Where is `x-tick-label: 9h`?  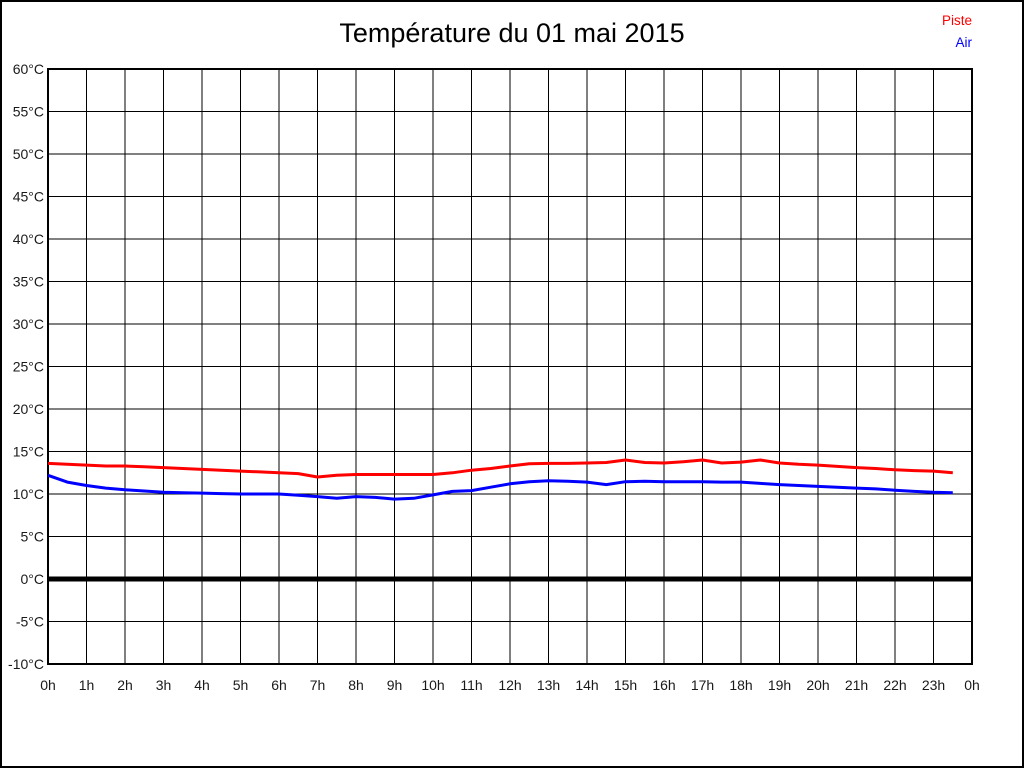
x-tick-label: 9h is located at coordinates (395, 685).